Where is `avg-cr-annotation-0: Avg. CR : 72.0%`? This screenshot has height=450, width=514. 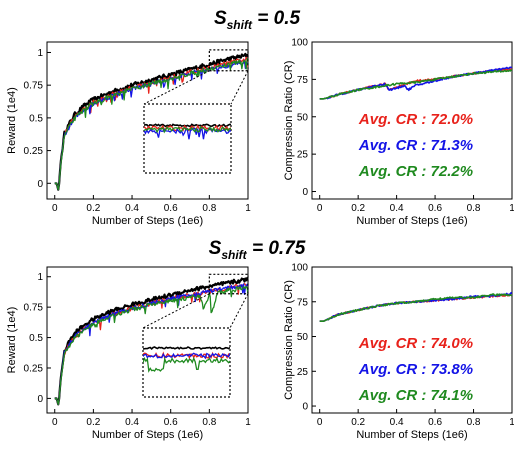
avg-cr-annotation-0: Avg. CR : 72.0% is located at coordinates (415, 119).